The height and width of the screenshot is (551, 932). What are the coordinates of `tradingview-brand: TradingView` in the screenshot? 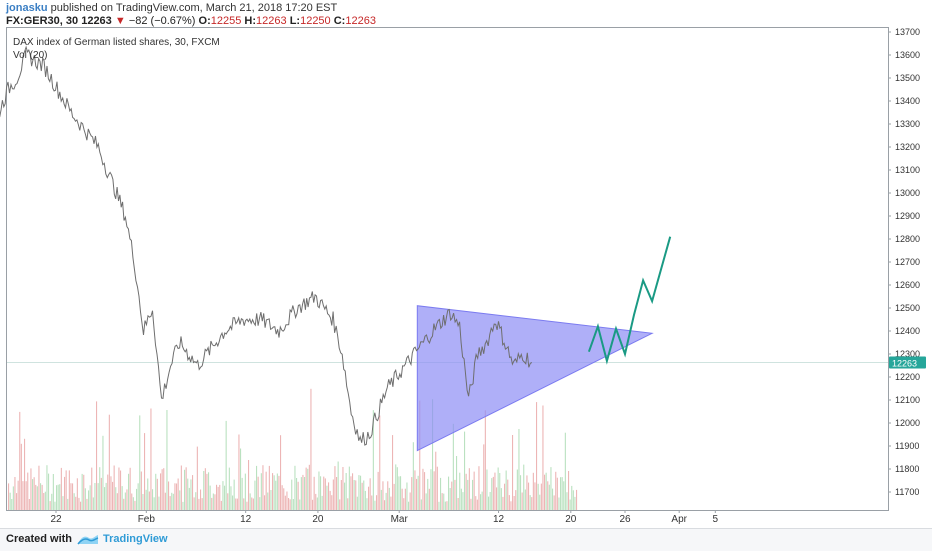 It's located at (135, 539).